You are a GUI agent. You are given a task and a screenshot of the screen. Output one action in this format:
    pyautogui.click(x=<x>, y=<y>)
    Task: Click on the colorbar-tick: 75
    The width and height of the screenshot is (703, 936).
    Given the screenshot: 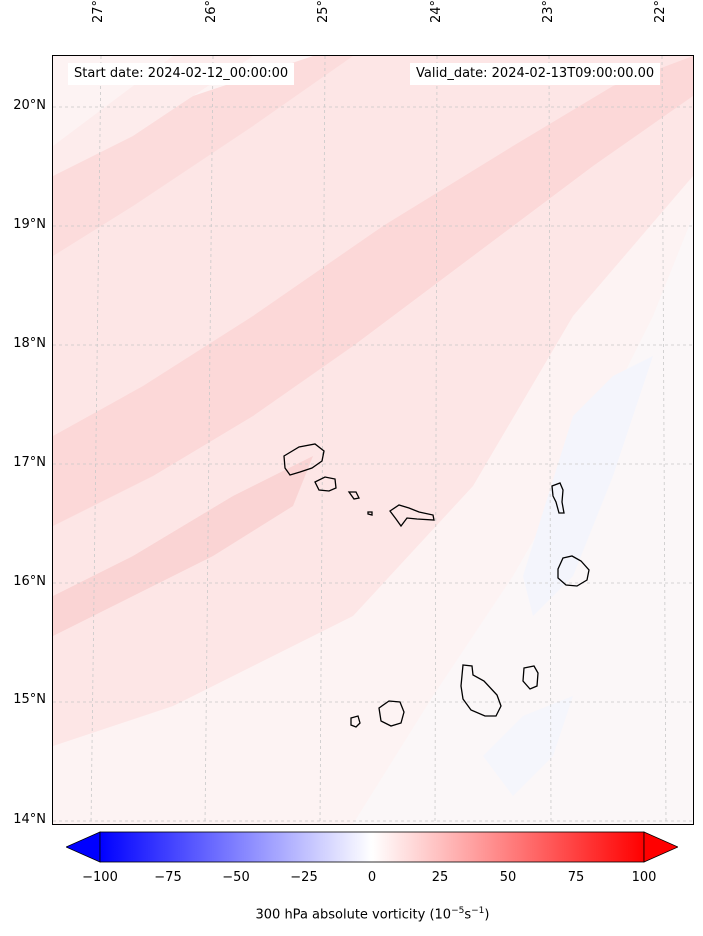 What is the action you would take?
    pyautogui.click(x=576, y=877)
    